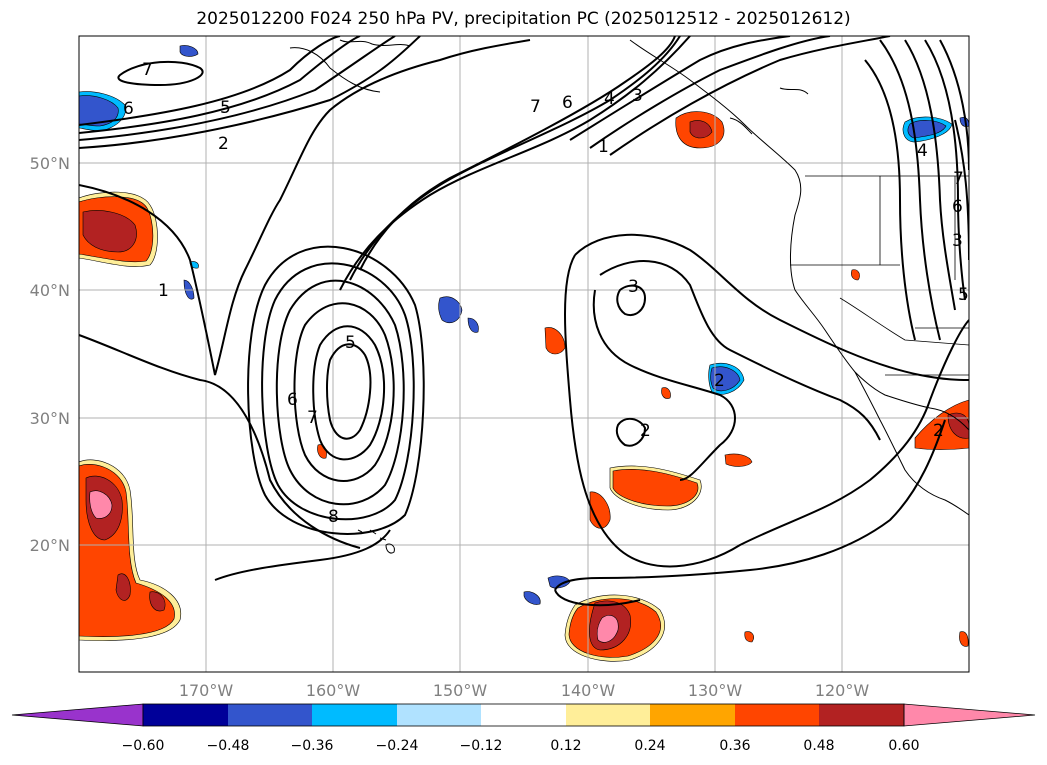 This screenshot has height=765, width=1047. What do you see at coordinates (715, 690) in the screenshot?
I see `lon-label: 130°W` at bounding box center [715, 690].